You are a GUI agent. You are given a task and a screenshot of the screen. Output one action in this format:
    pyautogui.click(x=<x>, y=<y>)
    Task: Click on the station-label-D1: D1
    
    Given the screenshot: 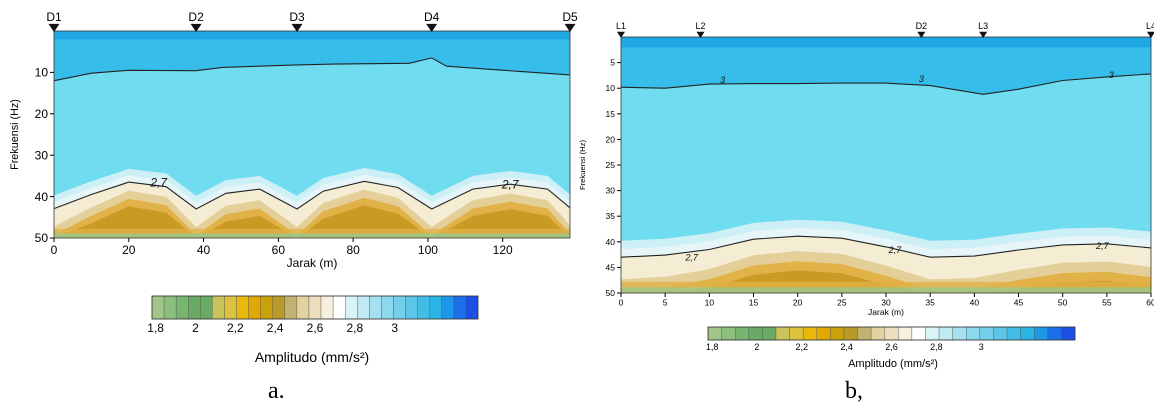 What is the action you would take?
    pyautogui.click(x=54, y=17)
    